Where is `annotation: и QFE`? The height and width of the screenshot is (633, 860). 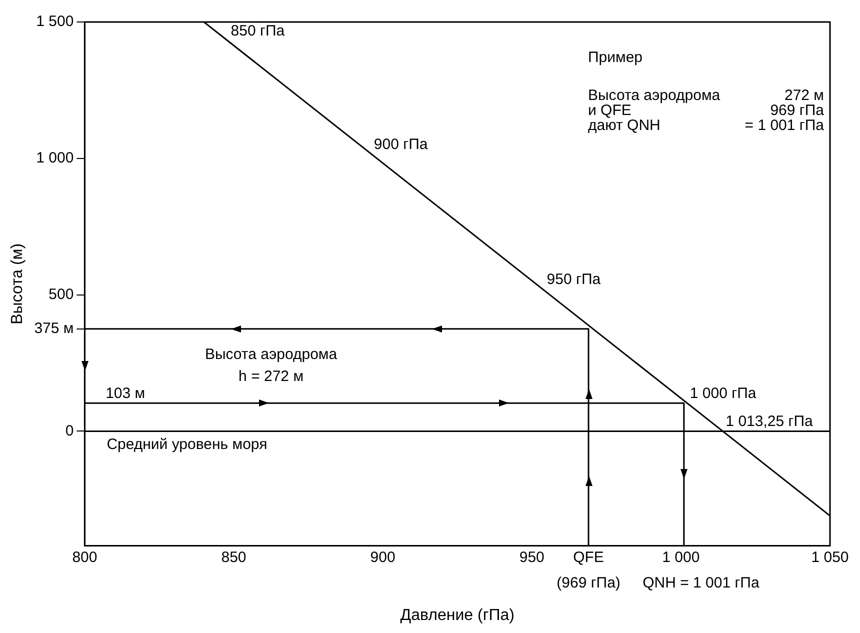 annotation: и QFE is located at coordinates (610, 110).